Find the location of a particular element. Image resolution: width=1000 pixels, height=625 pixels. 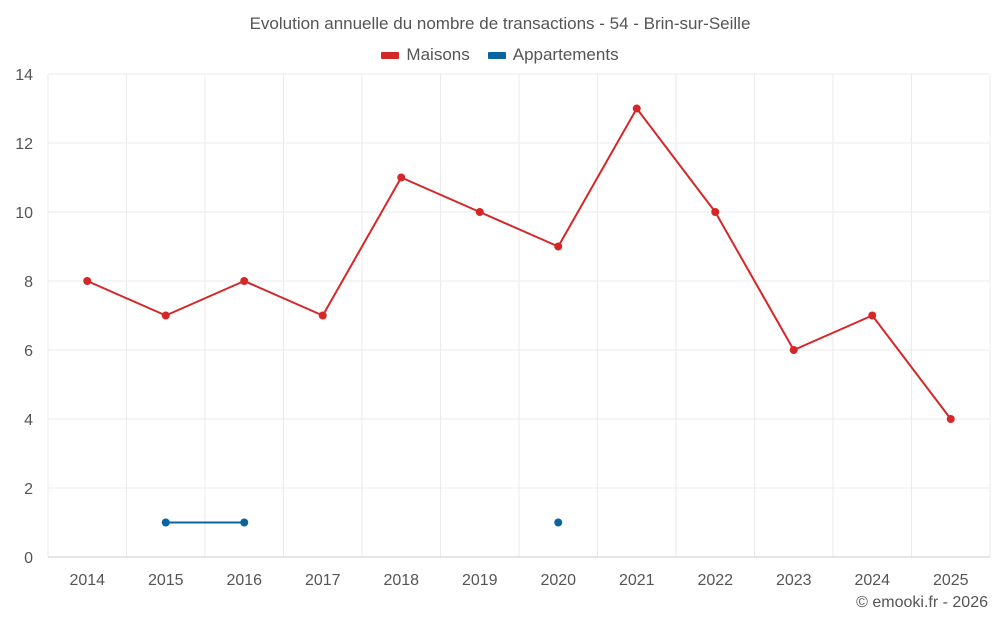

x-tick-label: 2023 is located at coordinates (794, 580).